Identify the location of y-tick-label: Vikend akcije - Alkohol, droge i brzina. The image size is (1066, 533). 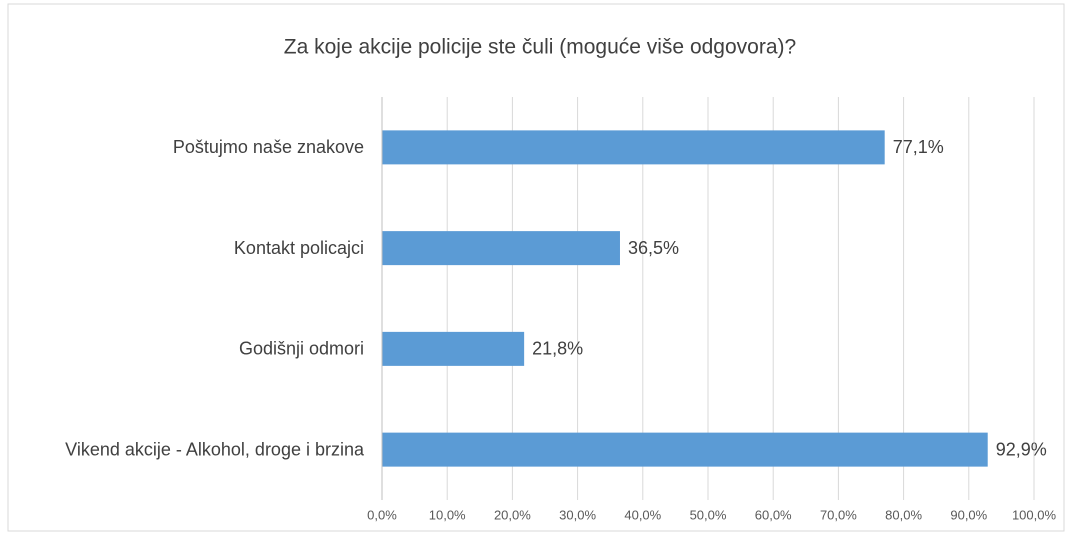
(215, 449).